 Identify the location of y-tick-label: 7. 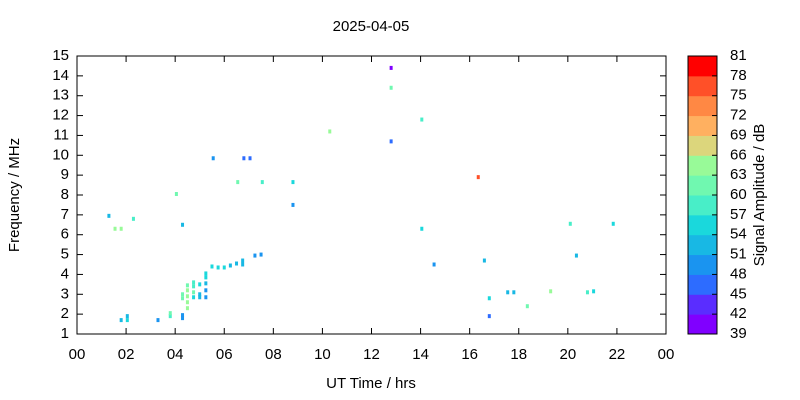
(65, 214).